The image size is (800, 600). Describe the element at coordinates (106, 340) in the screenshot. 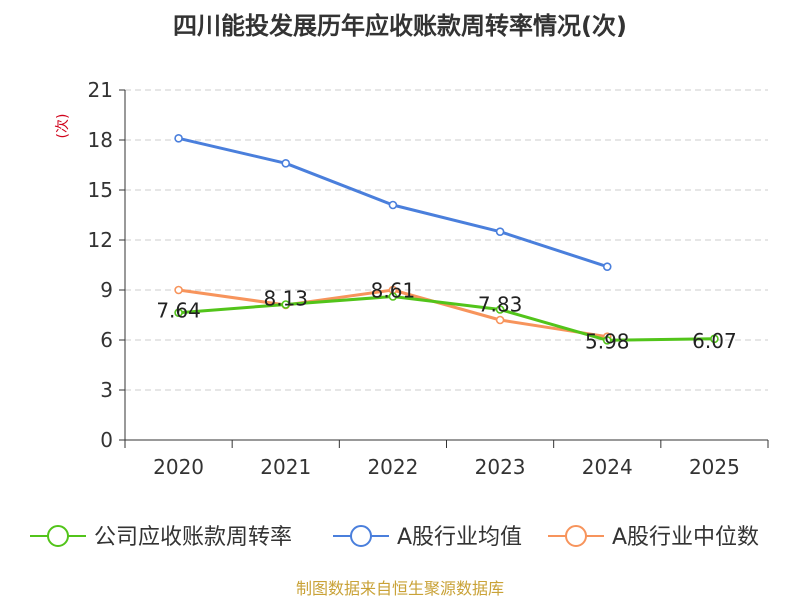

I see `y-tick-label: 6` at that location.